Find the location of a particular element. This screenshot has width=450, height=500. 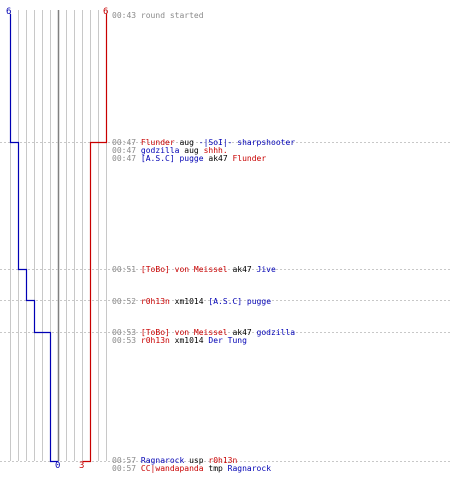

event-row: 00:47 godzilla aug shhh. is located at coordinates (170, 150).